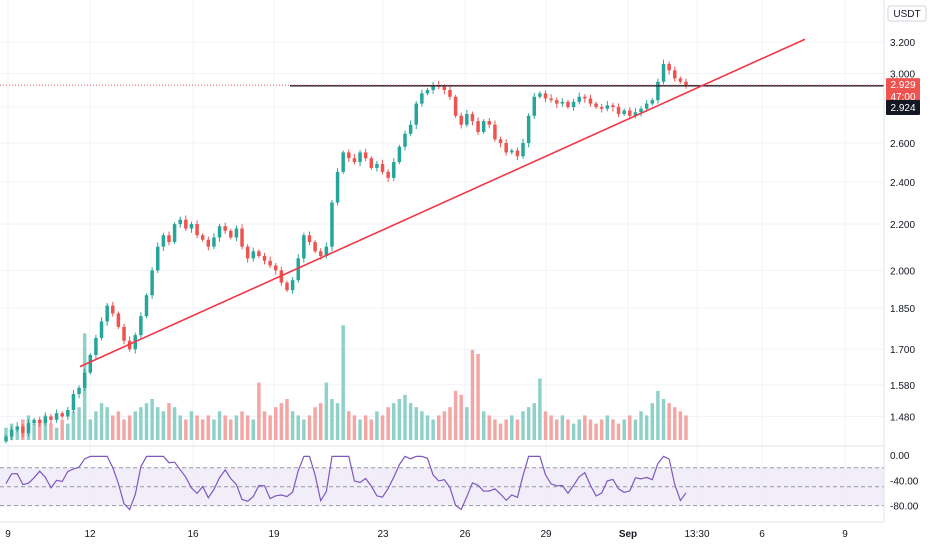 This screenshot has width=932, height=555. What do you see at coordinates (8, 534) in the screenshot?
I see `time-tick-label: 9` at bounding box center [8, 534].